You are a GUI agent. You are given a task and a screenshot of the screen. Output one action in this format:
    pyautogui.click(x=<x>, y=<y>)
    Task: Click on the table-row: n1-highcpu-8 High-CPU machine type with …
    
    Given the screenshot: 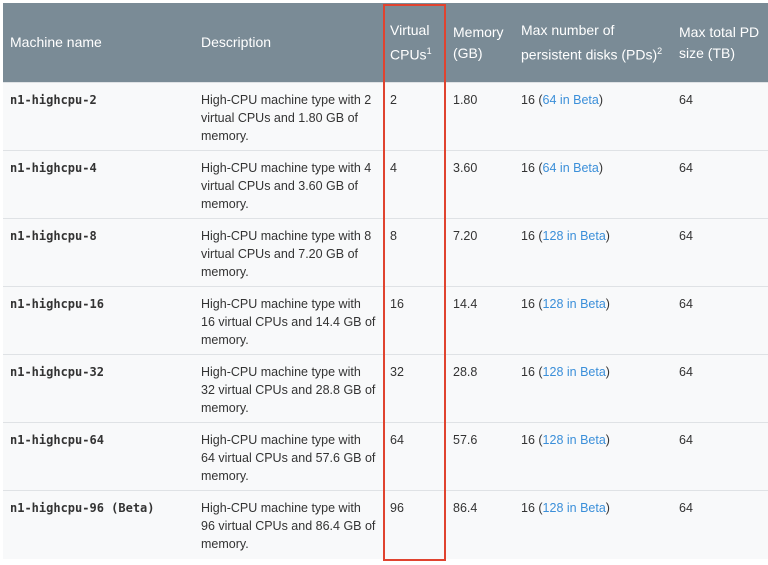 What is the action you would take?
    pyautogui.click(x=385, y=252)
    